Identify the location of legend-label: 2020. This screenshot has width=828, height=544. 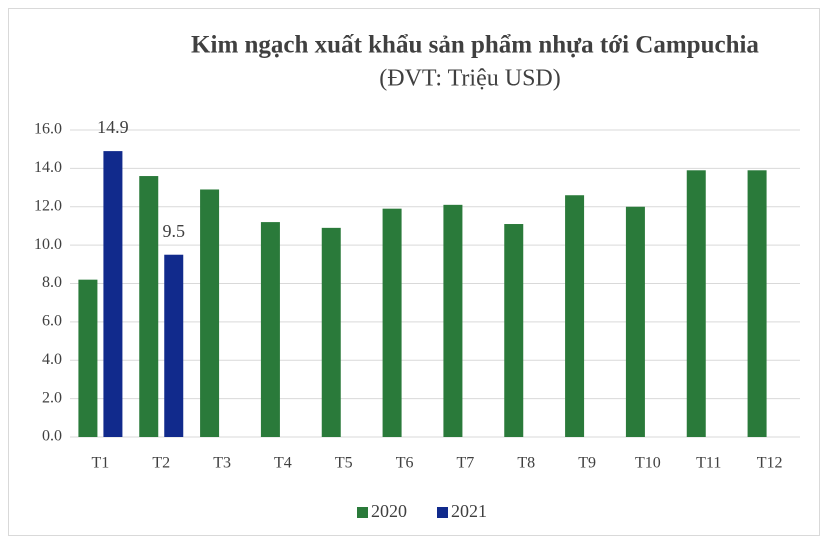
(389, 511).